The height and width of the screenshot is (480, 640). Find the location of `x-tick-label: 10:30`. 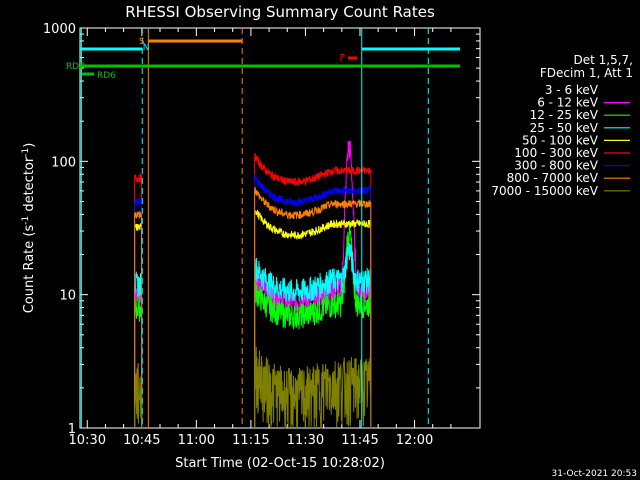

x-tick-label: 10:30 is located at coordinates (87, 440).